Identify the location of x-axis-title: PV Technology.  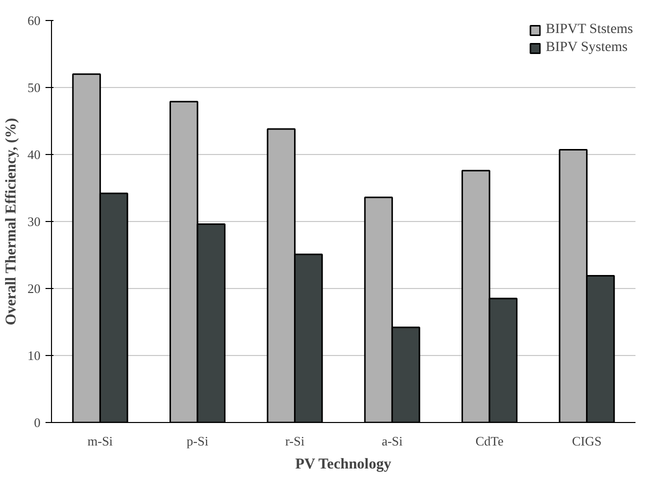
(343, 464).